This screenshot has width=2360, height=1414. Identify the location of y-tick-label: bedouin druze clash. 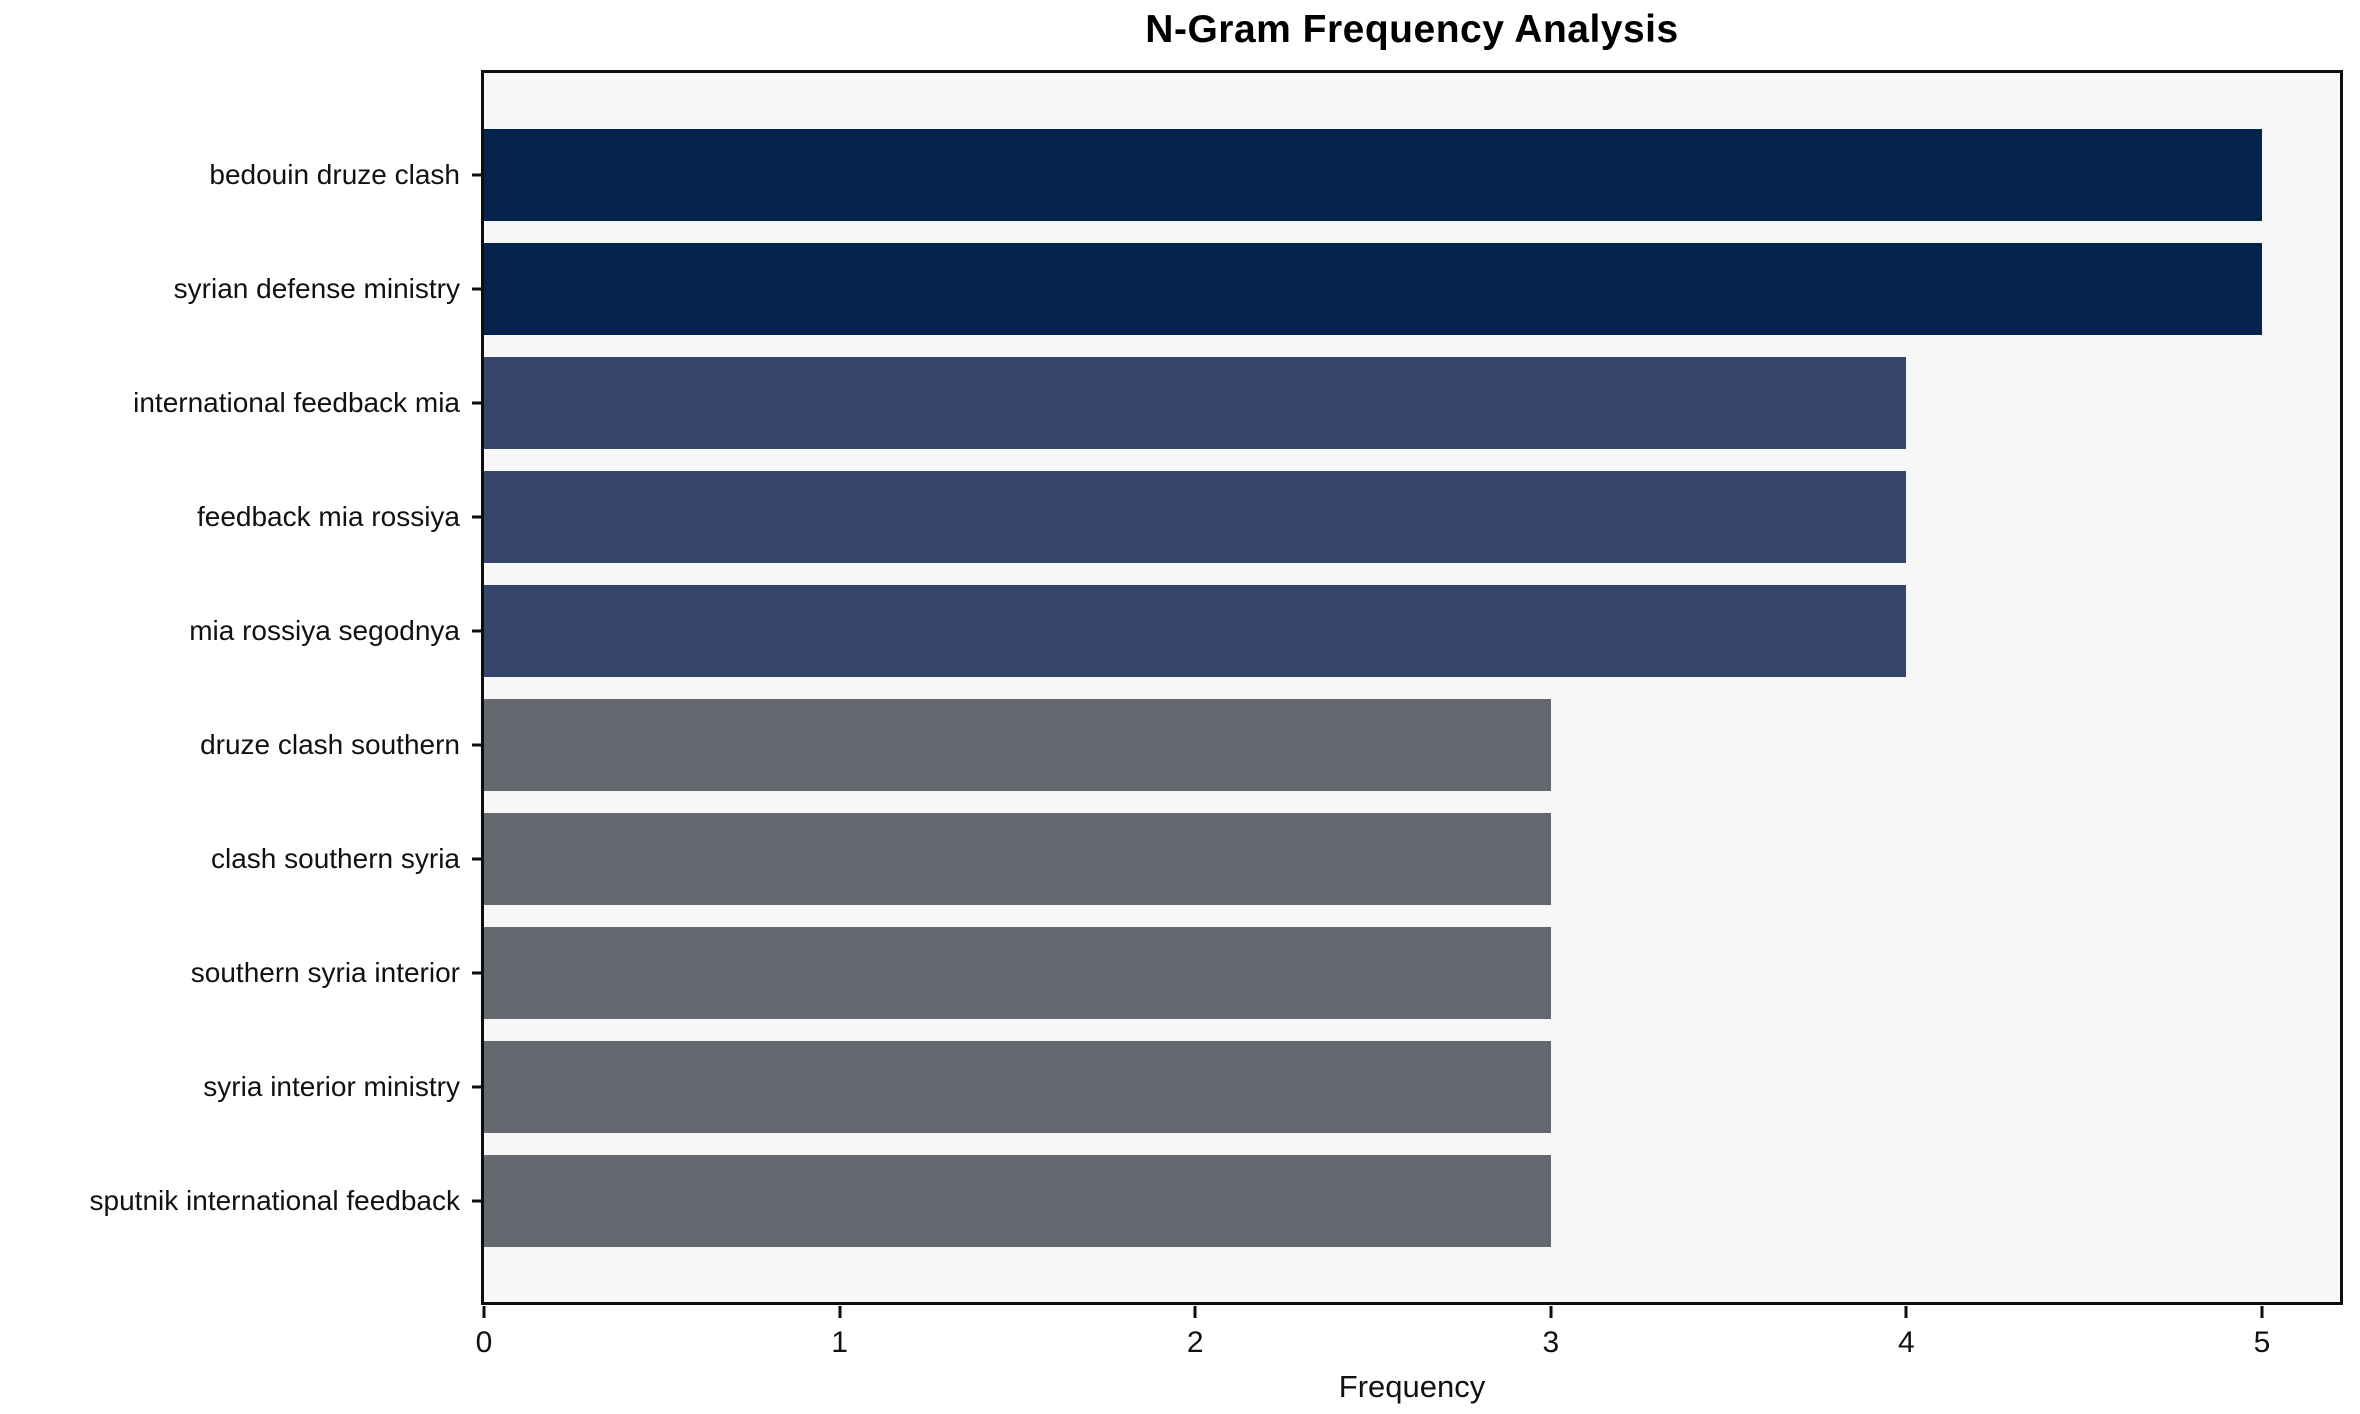
(334, 174).